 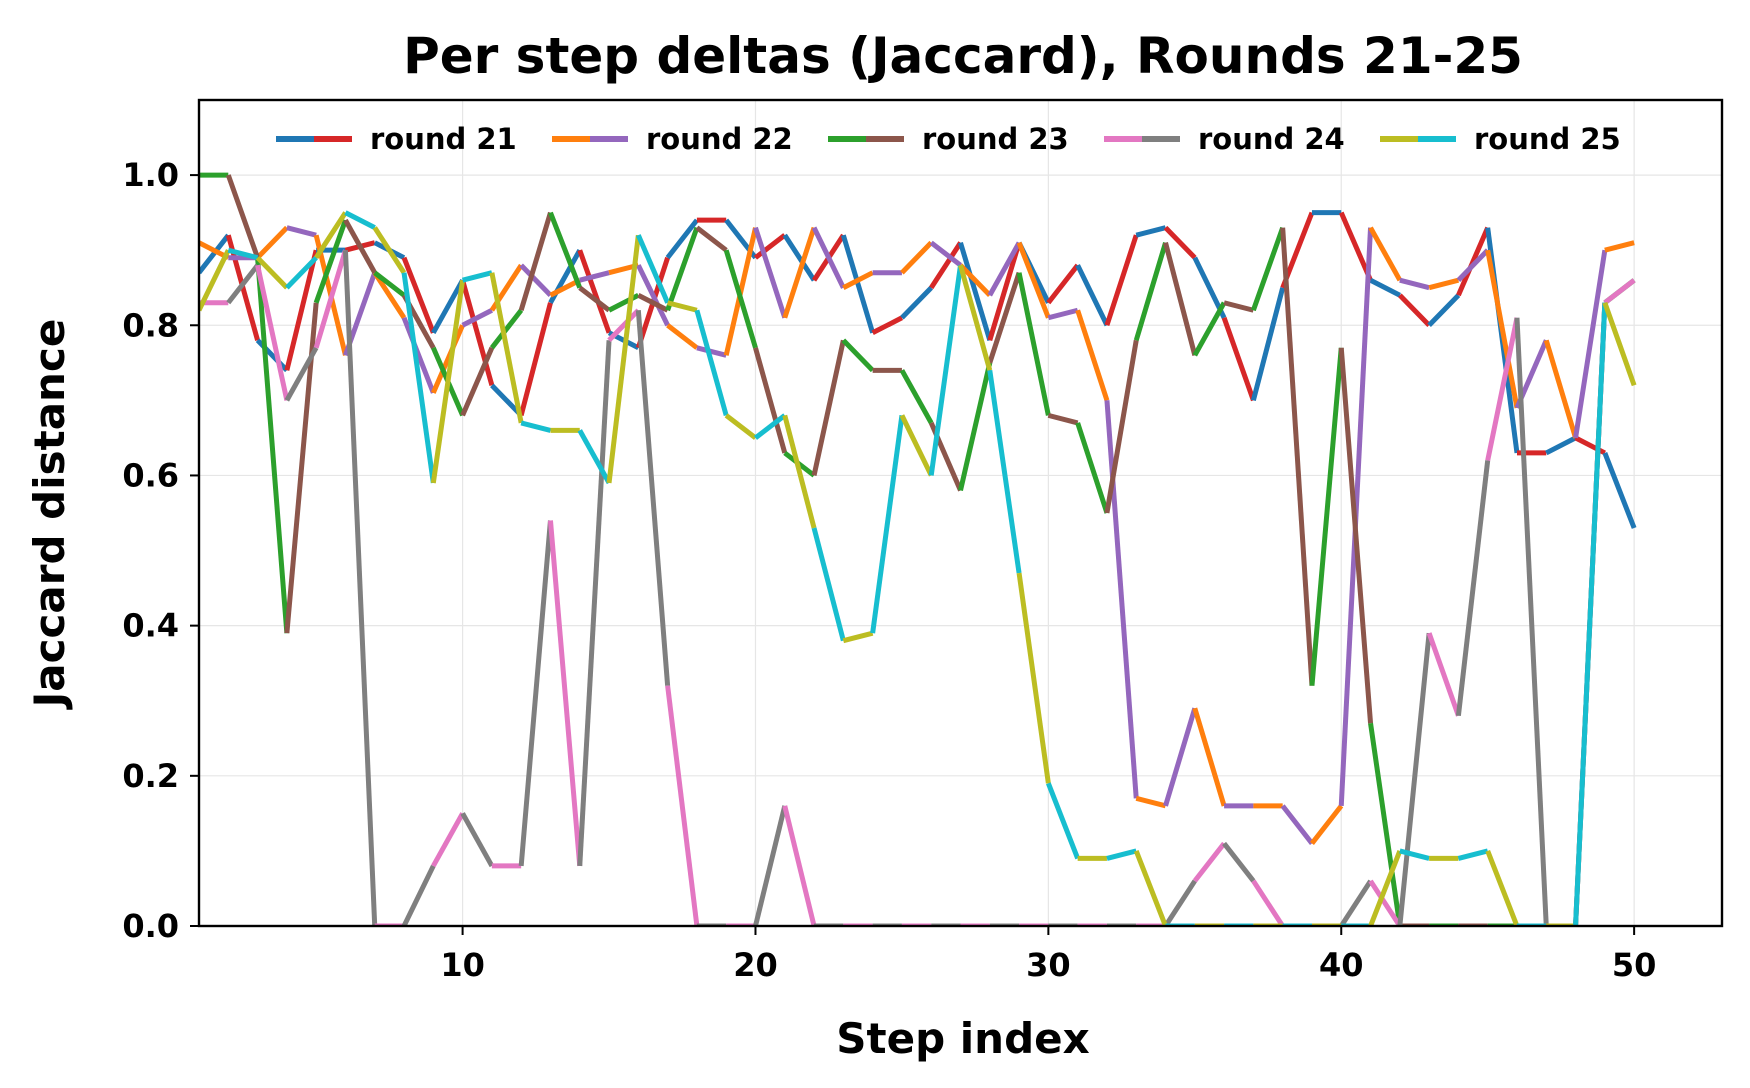 What do you see at coordinates (963, 56) in the screenshot?
I see `chart-title: Per step deltas (Jaccard), Rounds 21-25` at bounding box center [963, 56].